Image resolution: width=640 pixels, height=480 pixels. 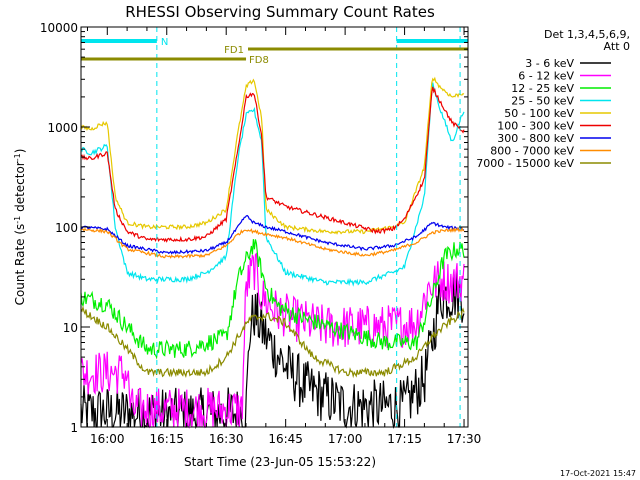 What do you see at coordinates (66, 228) in the screenshot?
I see `y-tick-label-2: 100` at bounding box center [66, 228].